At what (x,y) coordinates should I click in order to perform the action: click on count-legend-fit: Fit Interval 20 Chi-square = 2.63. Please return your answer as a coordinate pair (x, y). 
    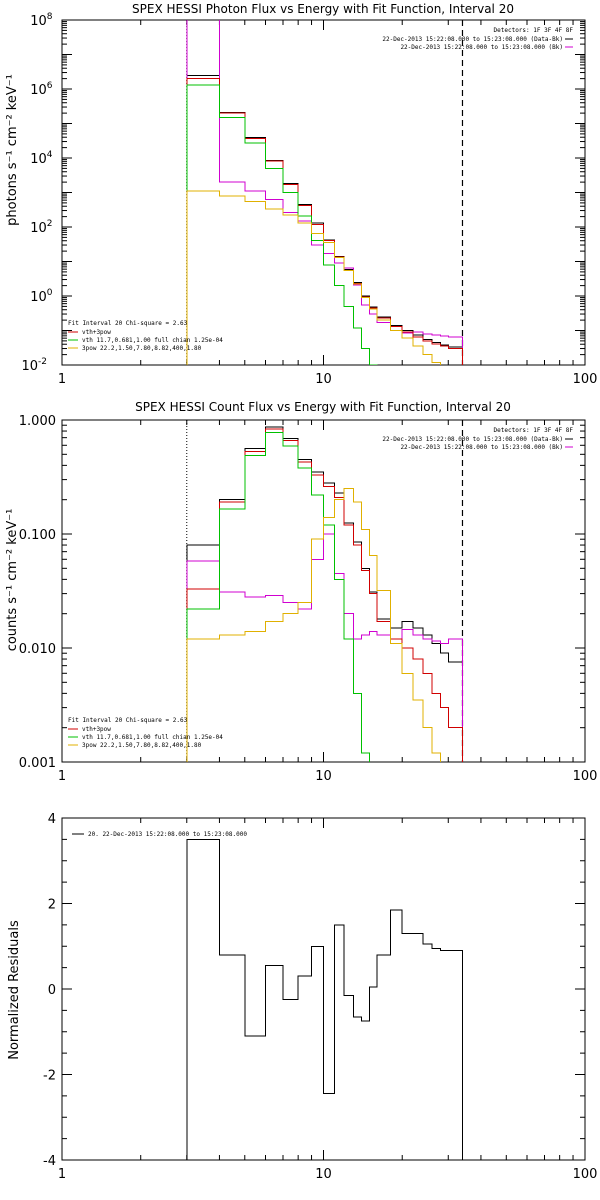
    Looking at the image, I should click on (128, 720).